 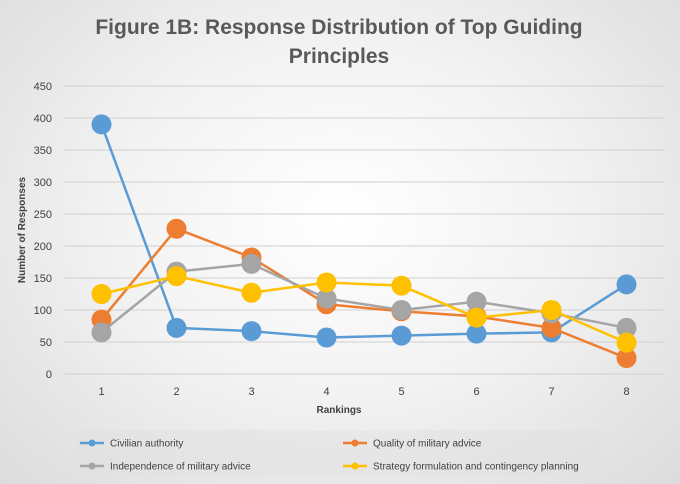 I want to click on series-line, so click(x=364, y=309).